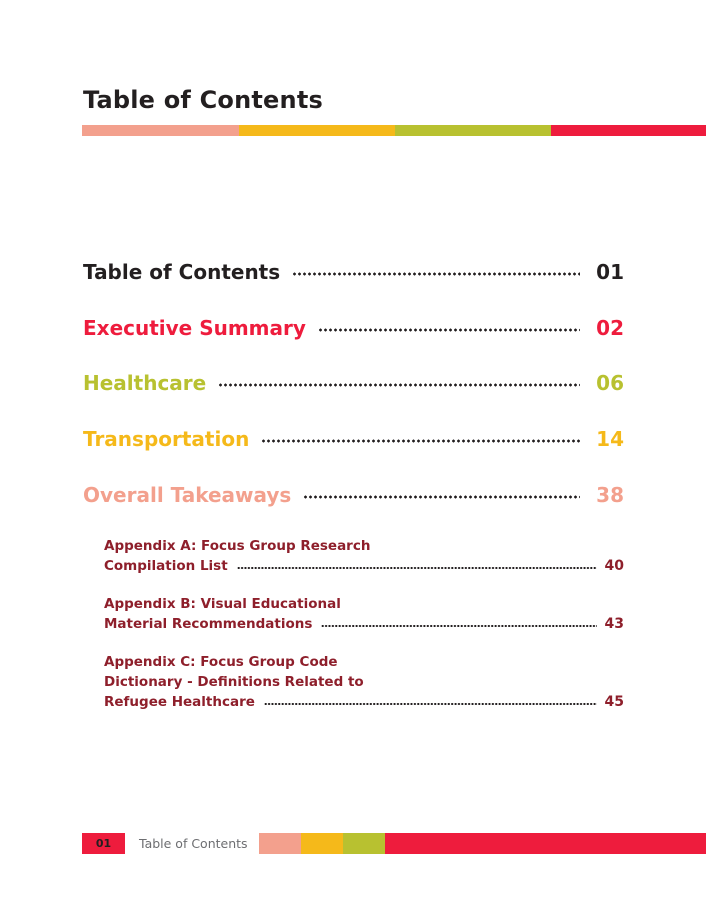 The image size is (706, 917). What do you see at coordinates (193, 843) in the screenshot?
I see `footer-section-title: Table of Contents` at bounding box center [193, 843].